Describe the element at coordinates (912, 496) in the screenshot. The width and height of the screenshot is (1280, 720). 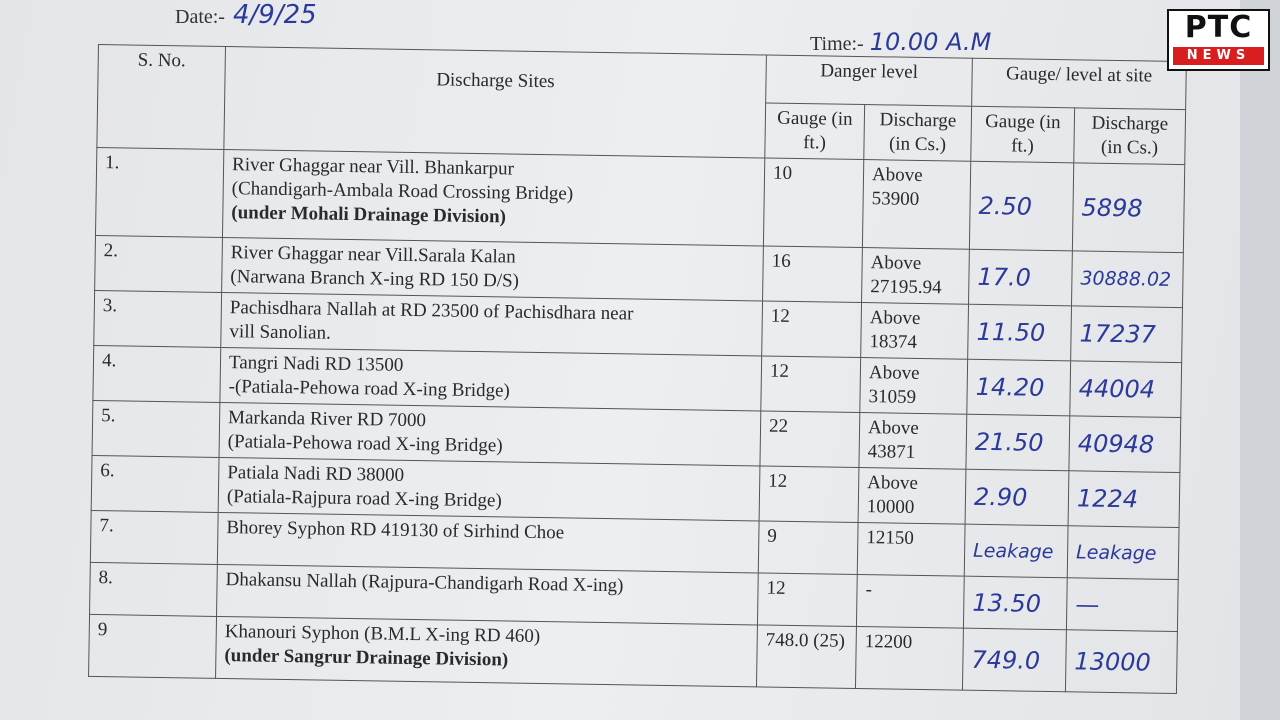
I see `row-danger-discharge: Above 10000` at that location.